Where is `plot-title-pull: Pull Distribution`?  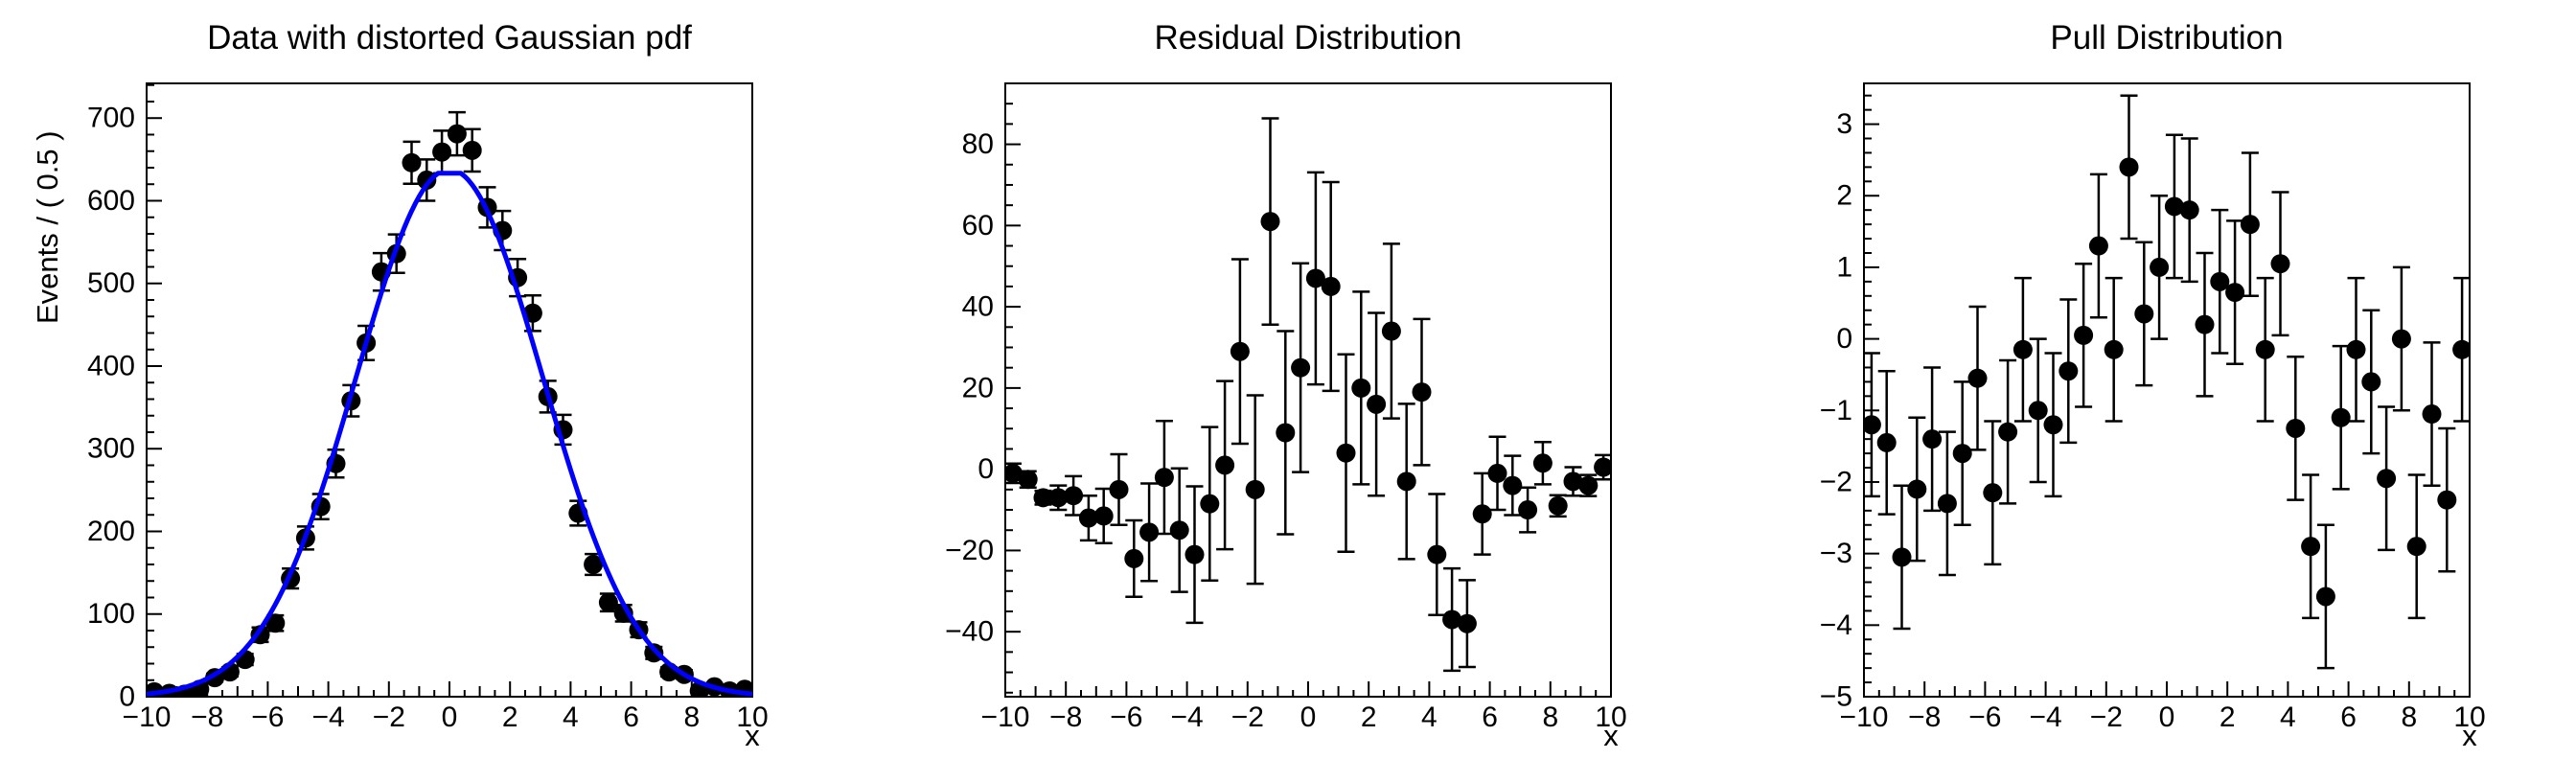 plot-title-pull: Pull Distribution is located at coordinates (2167, 38).